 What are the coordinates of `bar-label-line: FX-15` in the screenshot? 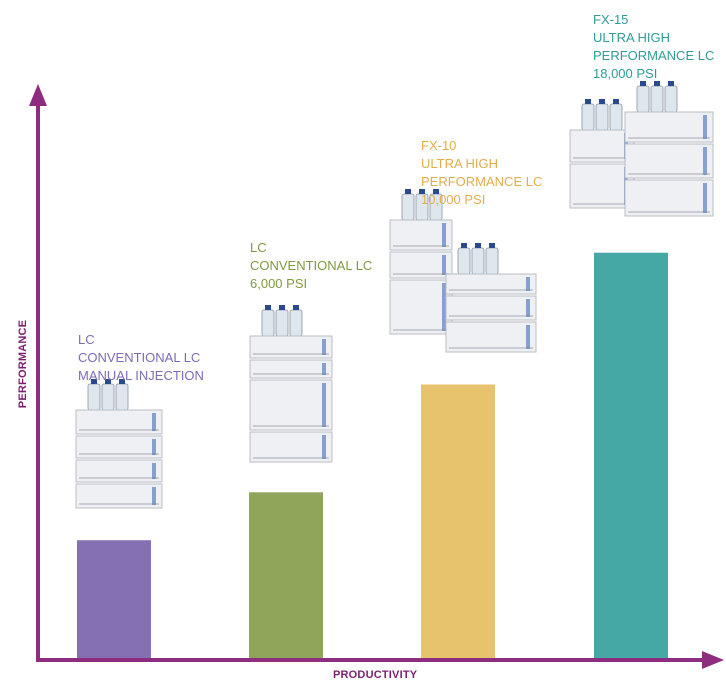 It's located at (653, 20).